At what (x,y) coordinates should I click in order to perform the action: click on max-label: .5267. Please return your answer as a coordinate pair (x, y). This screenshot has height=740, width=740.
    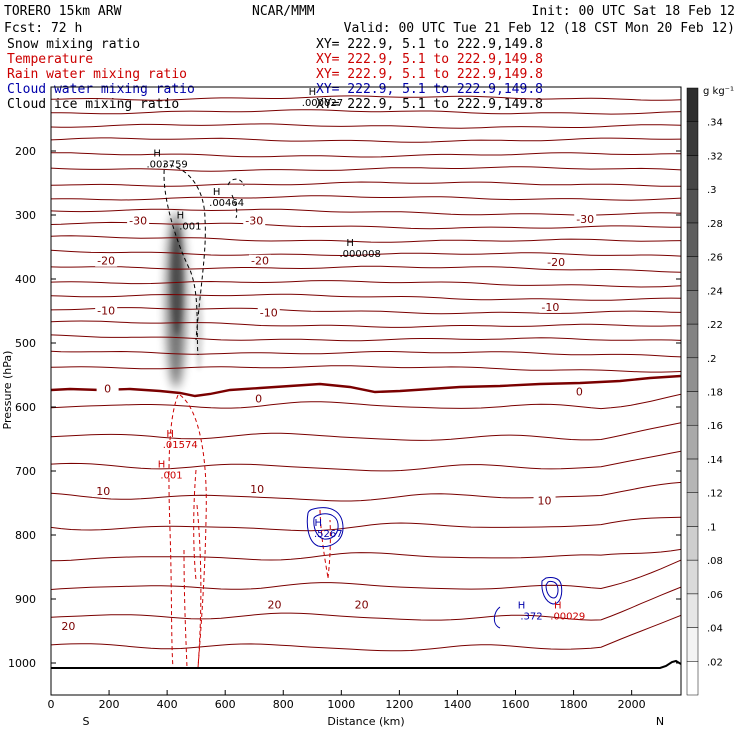
    Looking at the image, I should click on (328, 534).